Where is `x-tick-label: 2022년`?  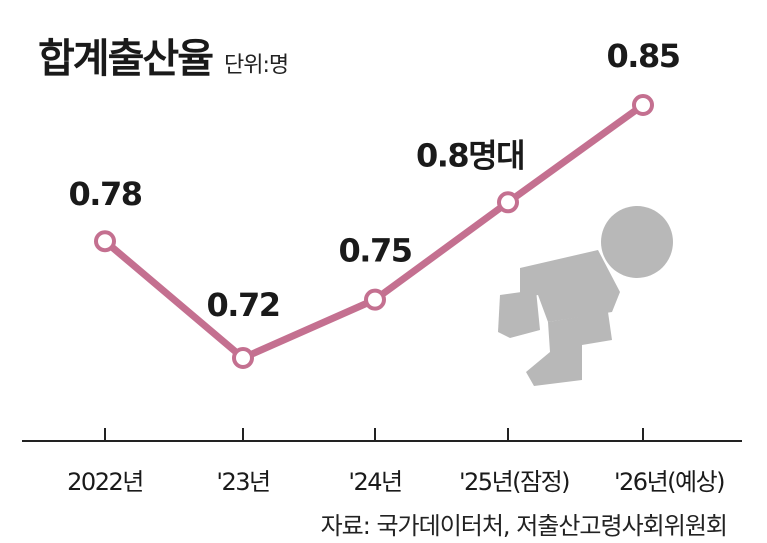 x-tick-label: 2022년 is located at coordinates (105, 482).